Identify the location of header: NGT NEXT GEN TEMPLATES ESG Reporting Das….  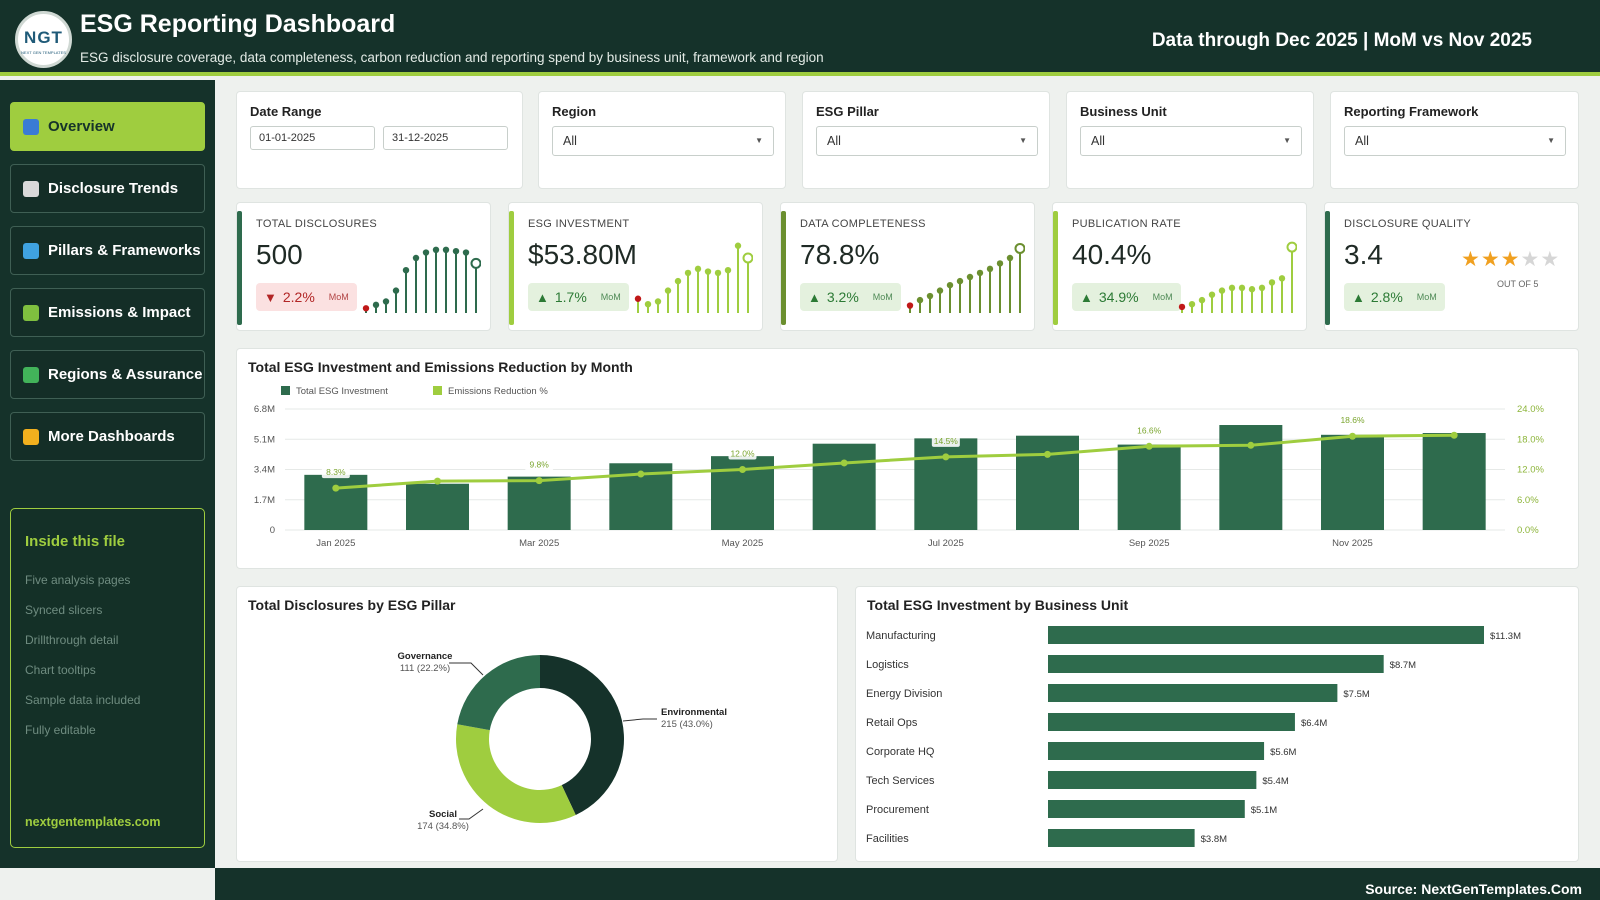
(800, 38).